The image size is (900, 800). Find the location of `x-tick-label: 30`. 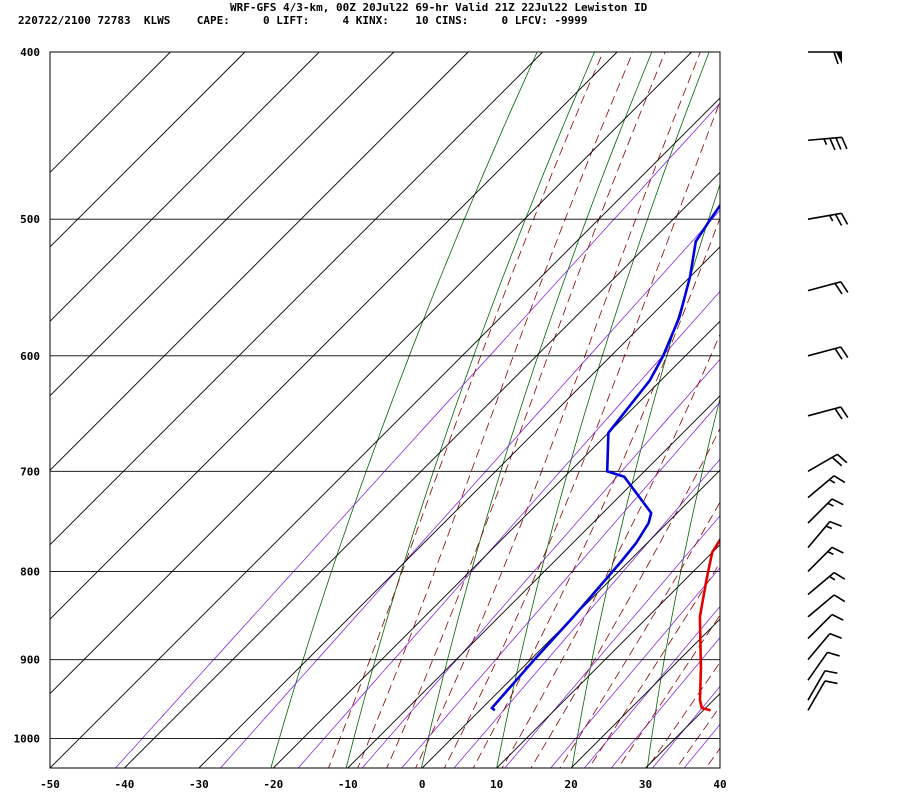

x-tick-label: 30 is located at coordinates (645, 784).